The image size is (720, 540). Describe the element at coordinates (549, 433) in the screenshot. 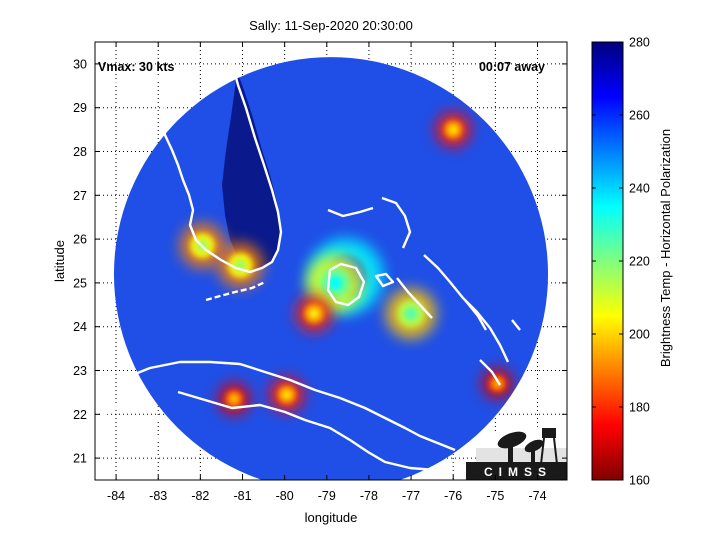

I see `logo-water-tower` at that location.